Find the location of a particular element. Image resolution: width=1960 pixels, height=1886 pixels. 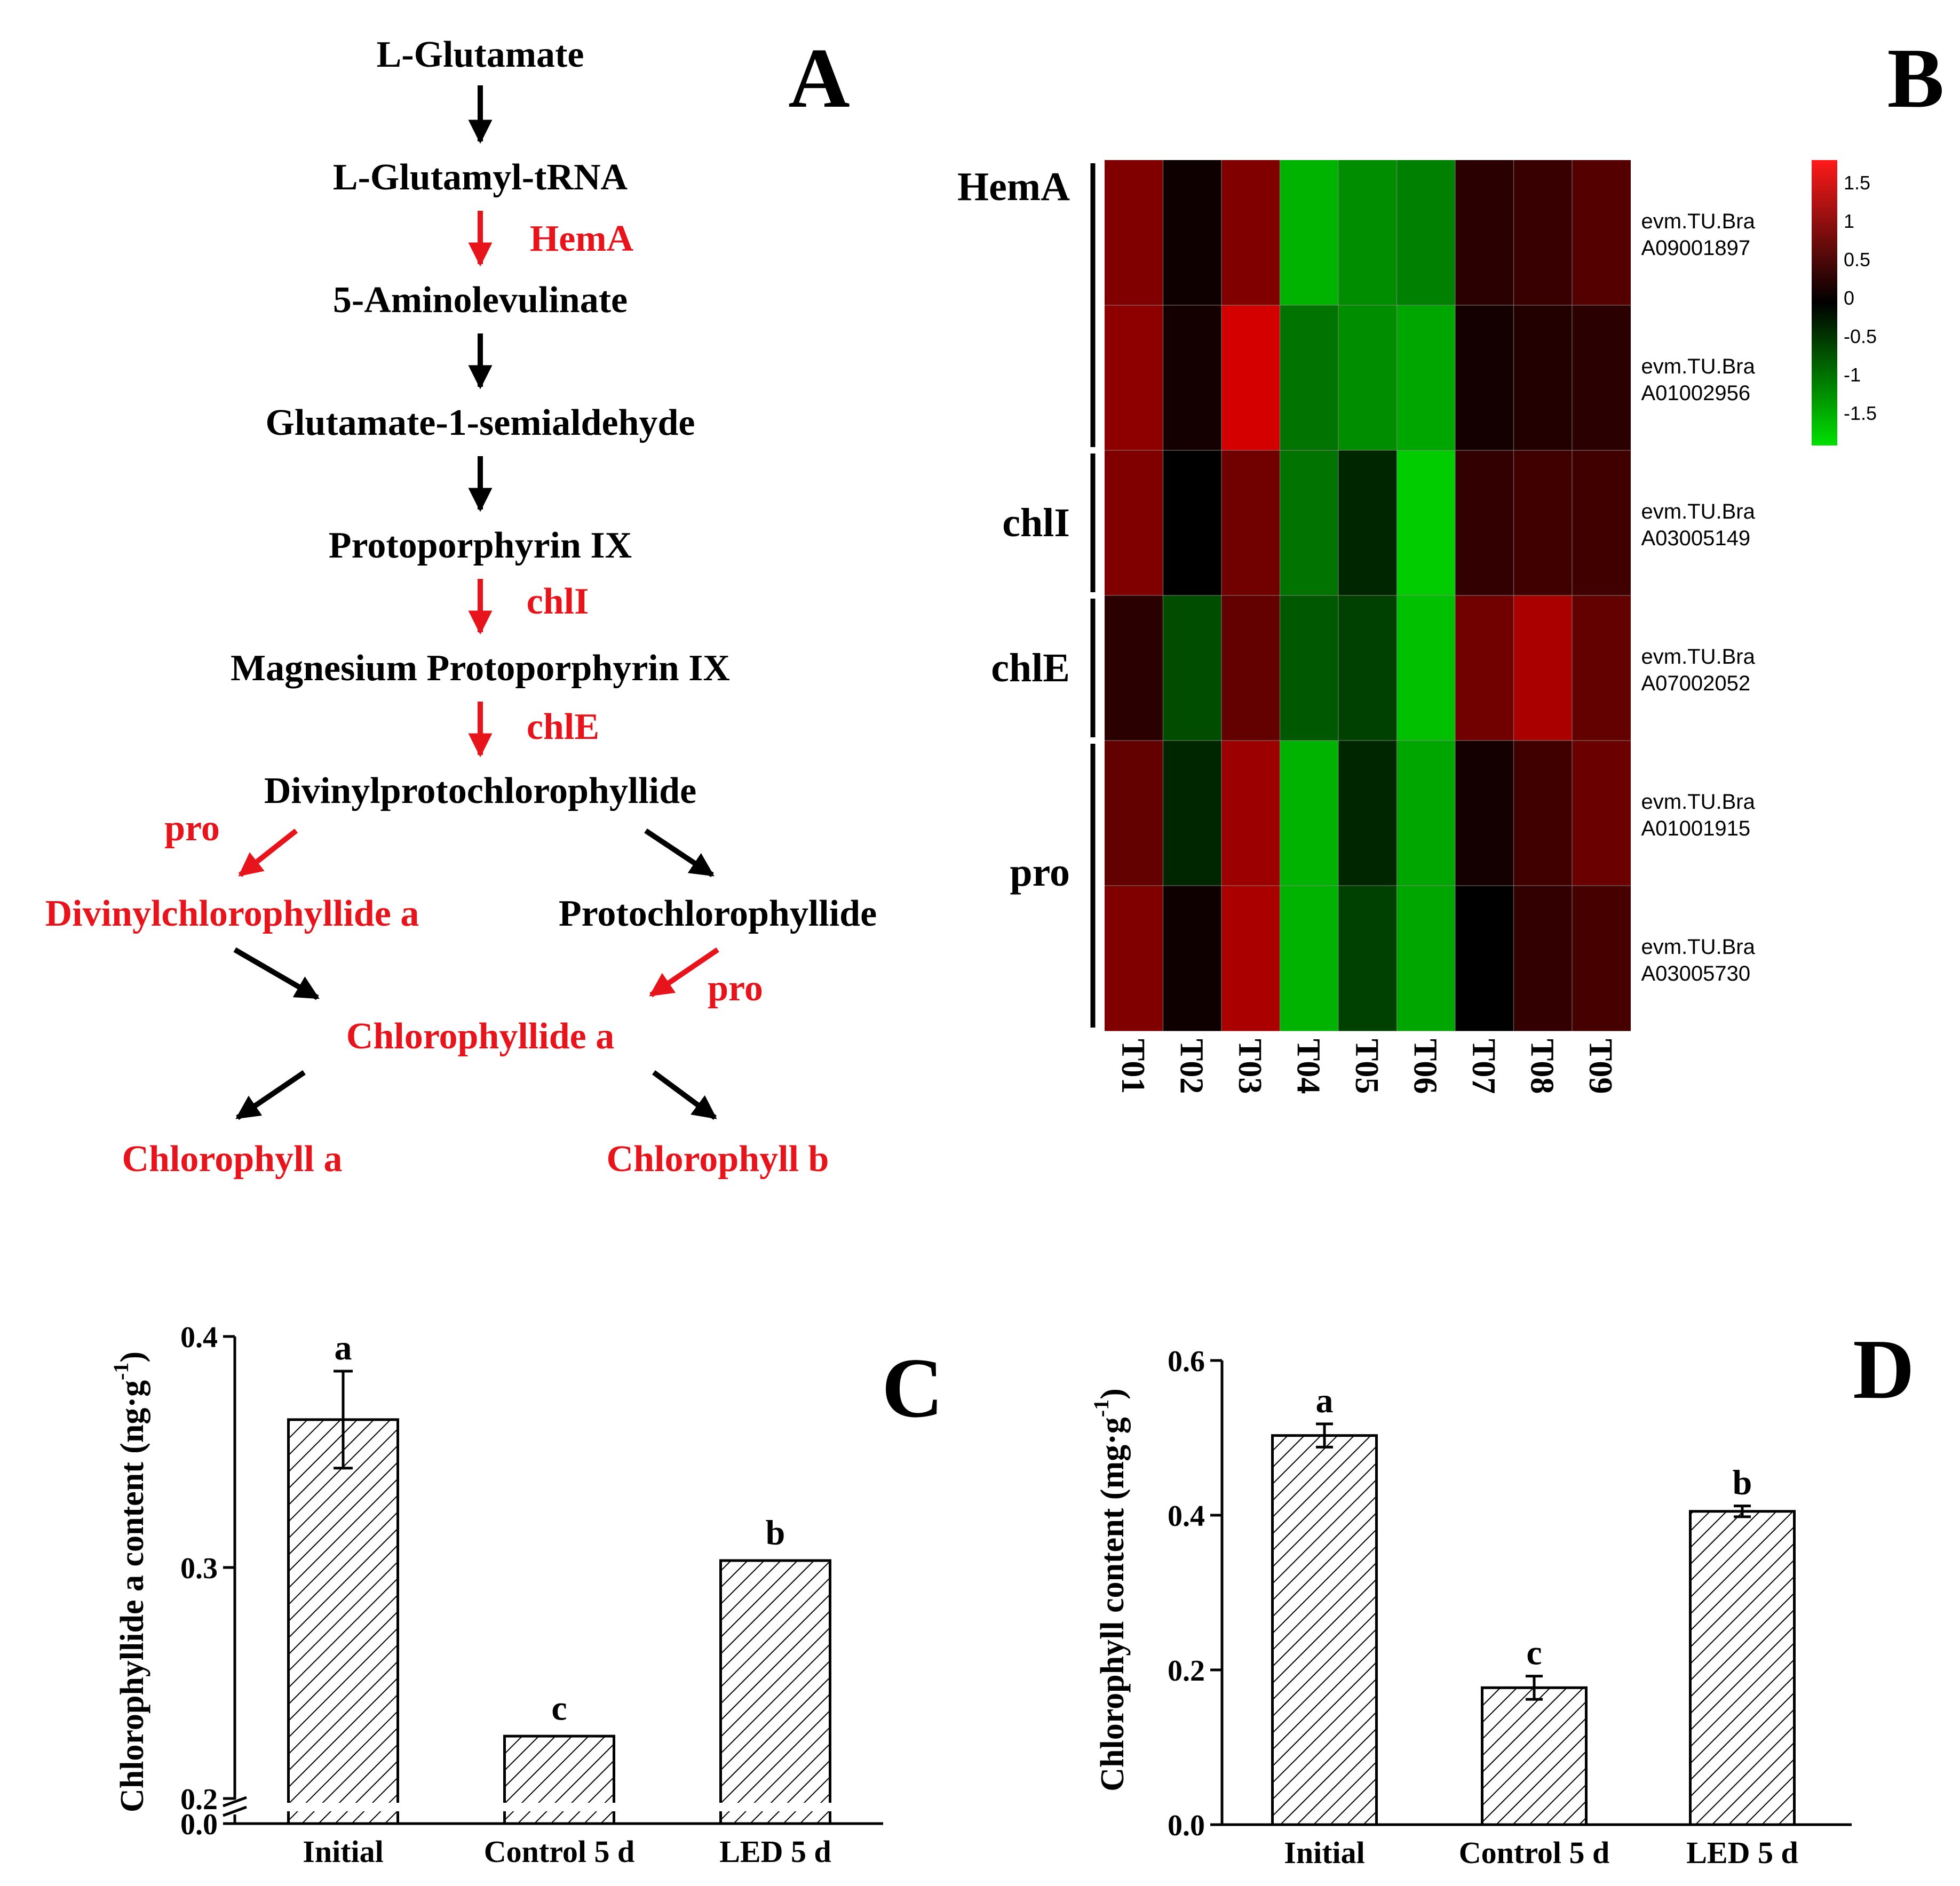

column-label: T01 is located at coordinates (1133, 1066).